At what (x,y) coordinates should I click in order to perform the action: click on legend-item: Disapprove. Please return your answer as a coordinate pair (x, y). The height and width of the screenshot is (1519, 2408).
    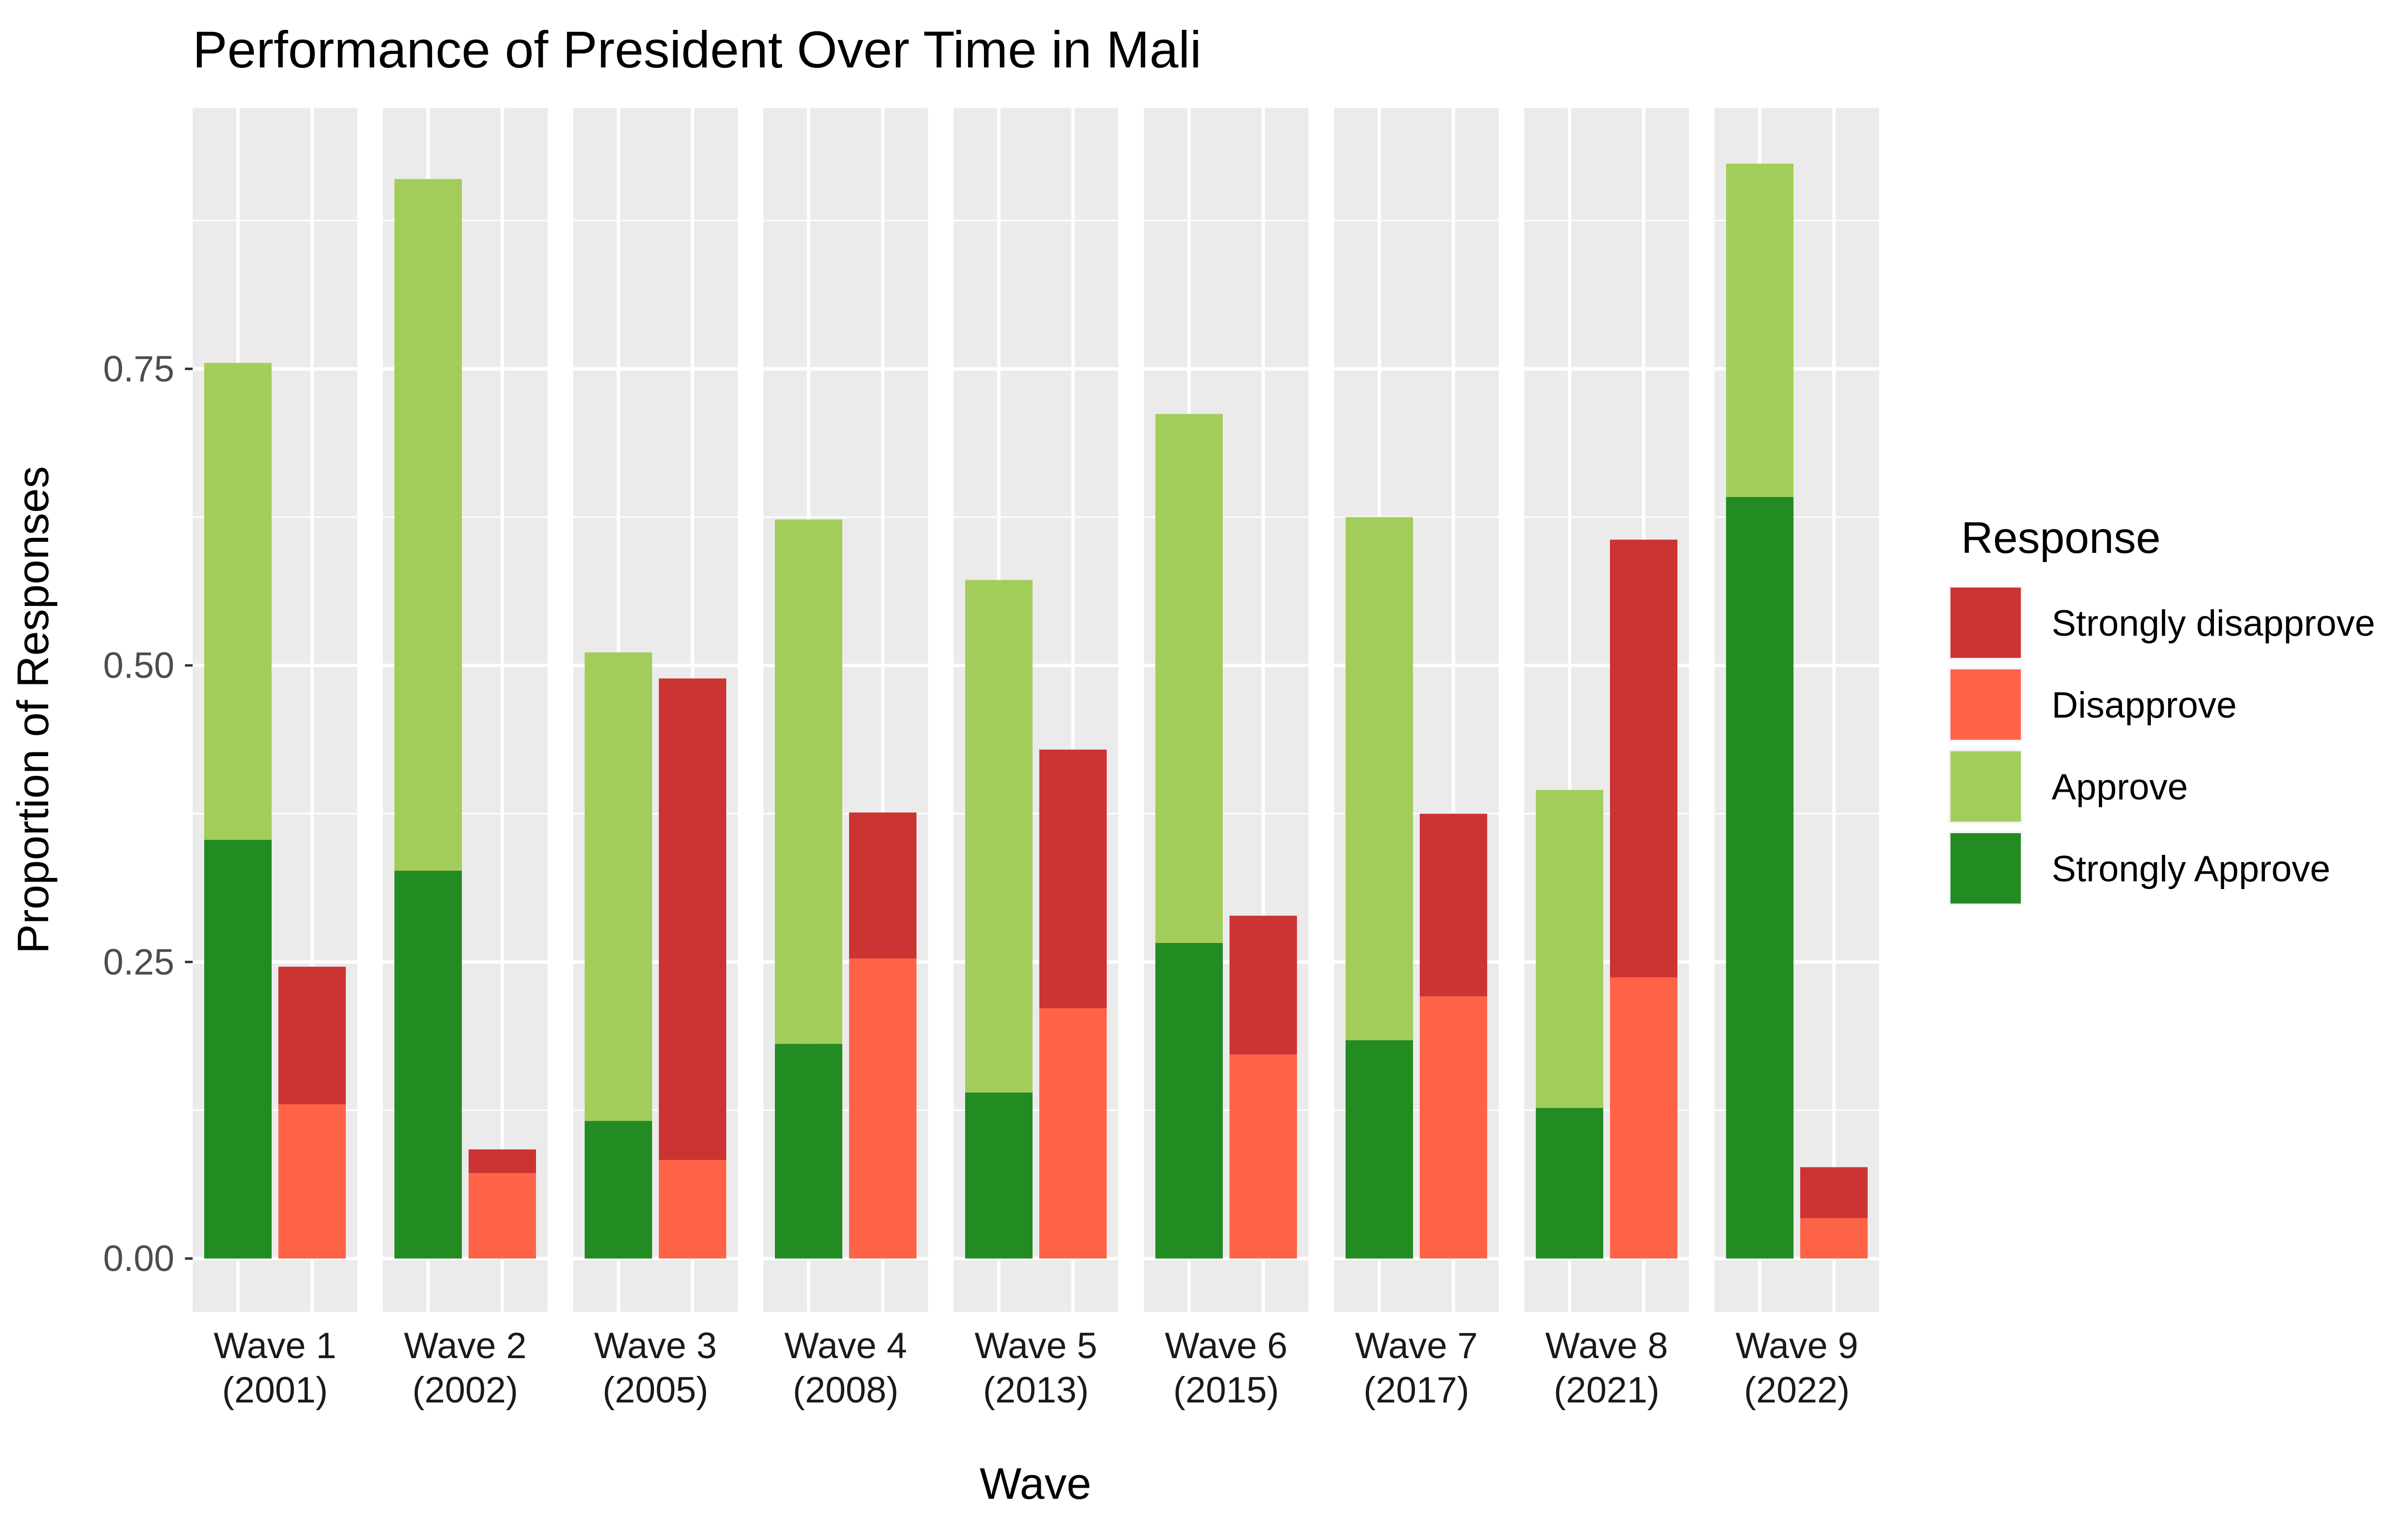
    Looking at the image, I should click on (2093, 705).